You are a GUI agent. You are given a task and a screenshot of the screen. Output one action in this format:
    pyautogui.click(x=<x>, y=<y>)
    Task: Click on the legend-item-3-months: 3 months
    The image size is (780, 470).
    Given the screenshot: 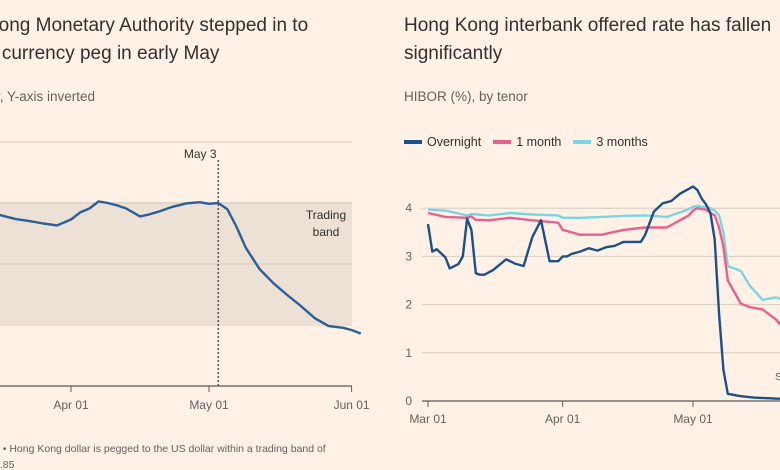 What is the action you would take?
    pyautogui.click(x=610, y=142)
    